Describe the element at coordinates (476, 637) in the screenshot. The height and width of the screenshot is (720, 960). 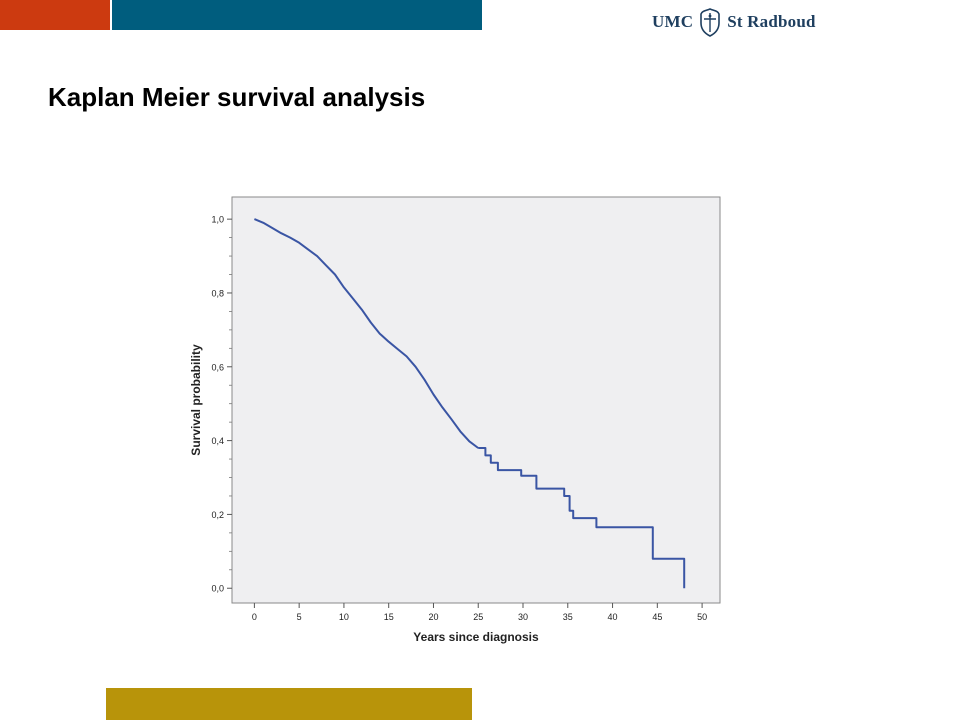
I see `x-axis-label: Years since diagnosis` at that location.